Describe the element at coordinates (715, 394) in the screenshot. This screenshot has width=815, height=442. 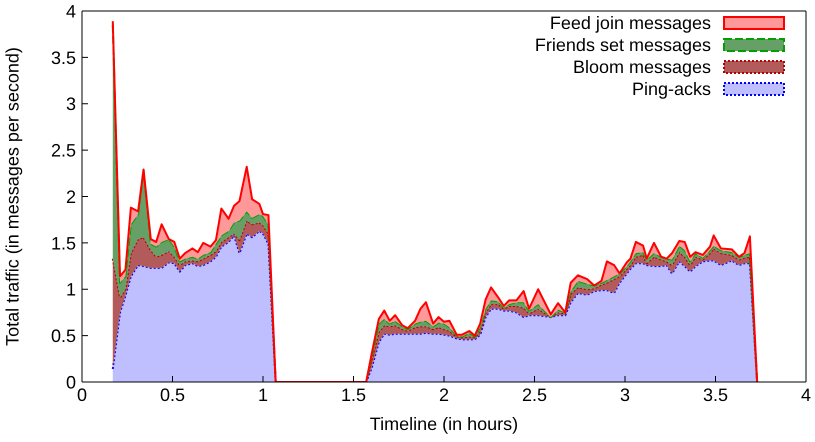
I see `x-tick-label: 3.5` at that location.